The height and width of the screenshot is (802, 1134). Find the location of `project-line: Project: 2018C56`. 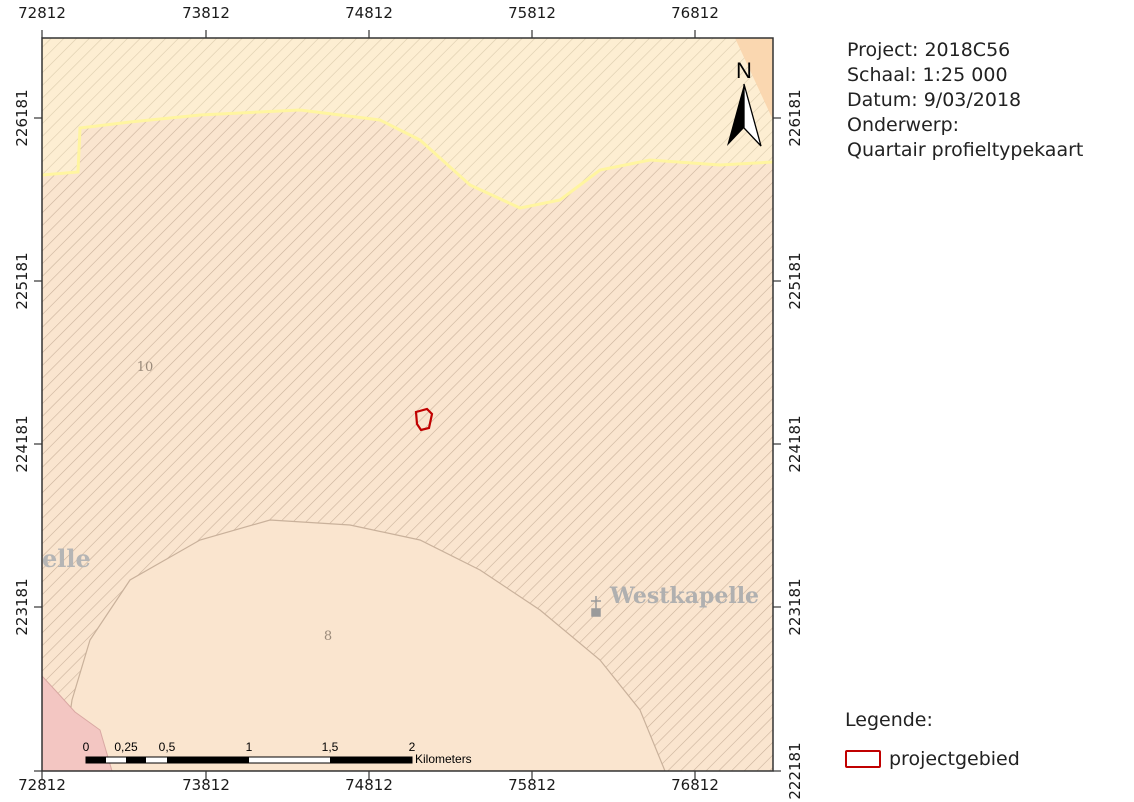

project-line: Project: 2018C56 is located at coordinates (929, 50).